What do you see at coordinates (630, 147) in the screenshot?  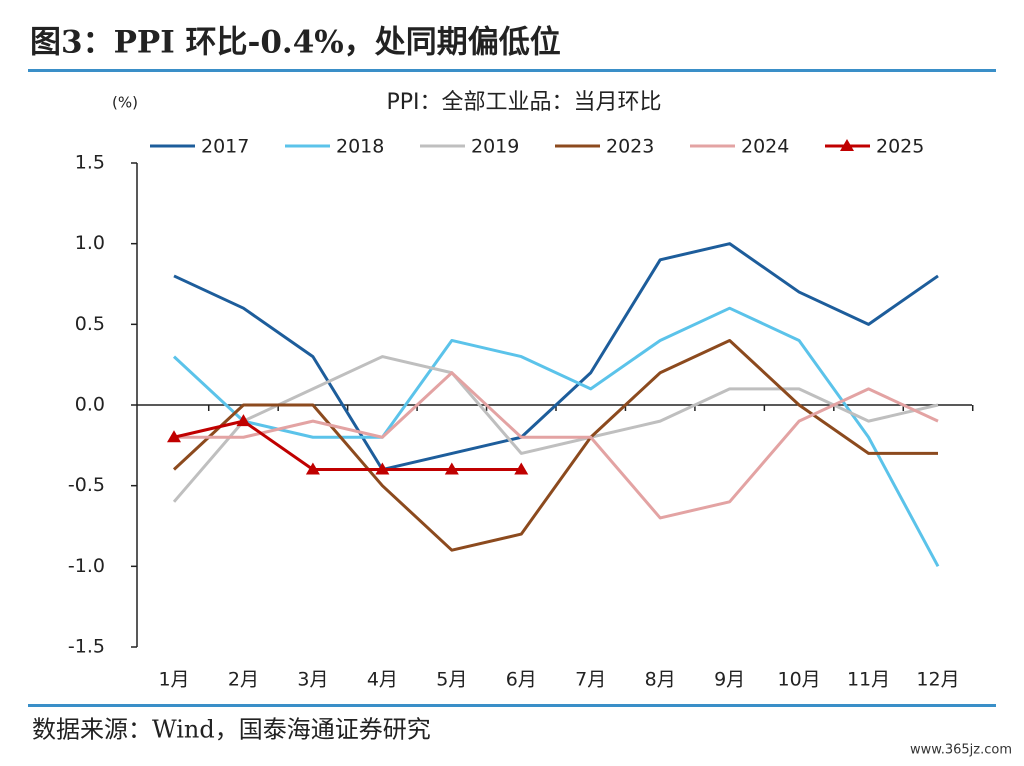 I see `legend-label: 2023` at bounding box center [630, 147].